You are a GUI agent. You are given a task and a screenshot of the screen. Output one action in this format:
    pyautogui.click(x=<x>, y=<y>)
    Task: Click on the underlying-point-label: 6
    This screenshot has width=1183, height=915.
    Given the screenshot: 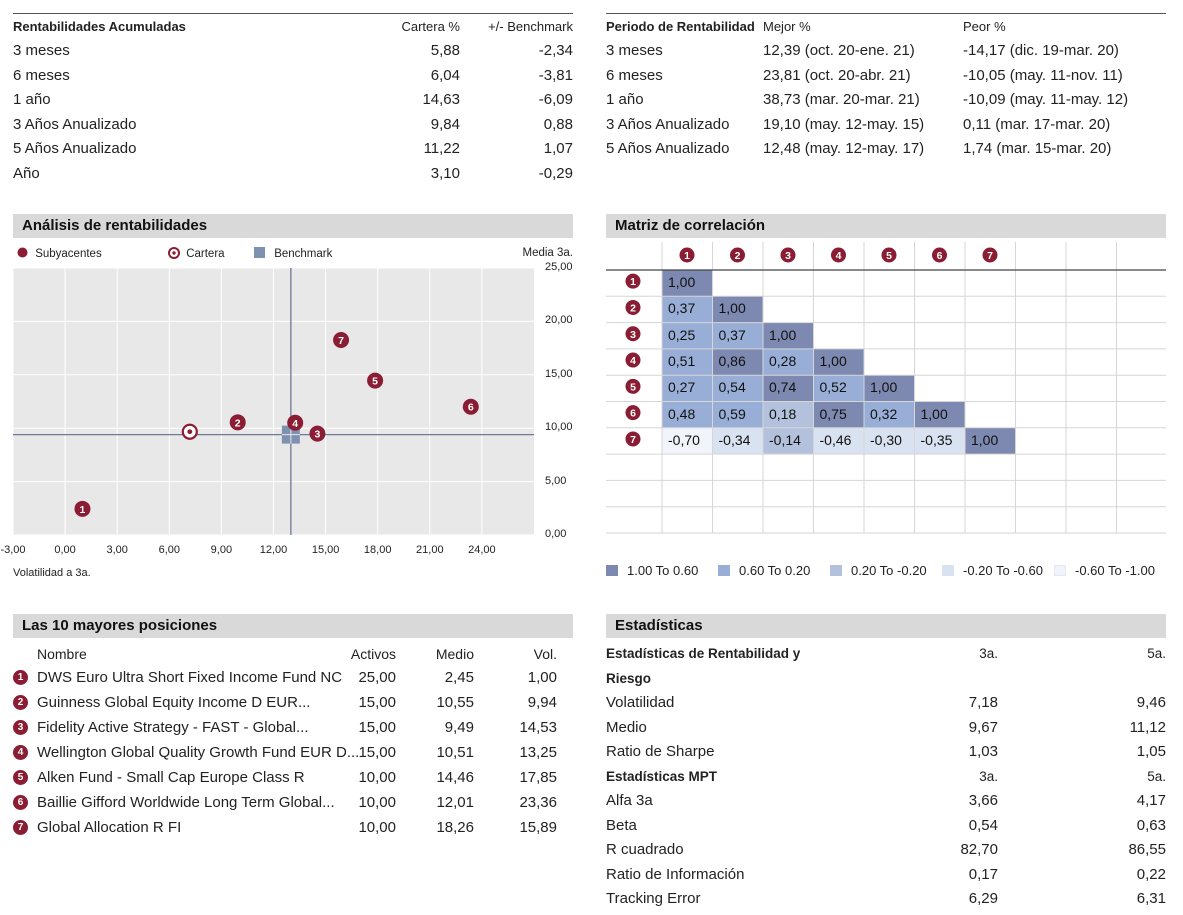 What is the action you would take?
    pyautogui.click(x=471, y=408)
    